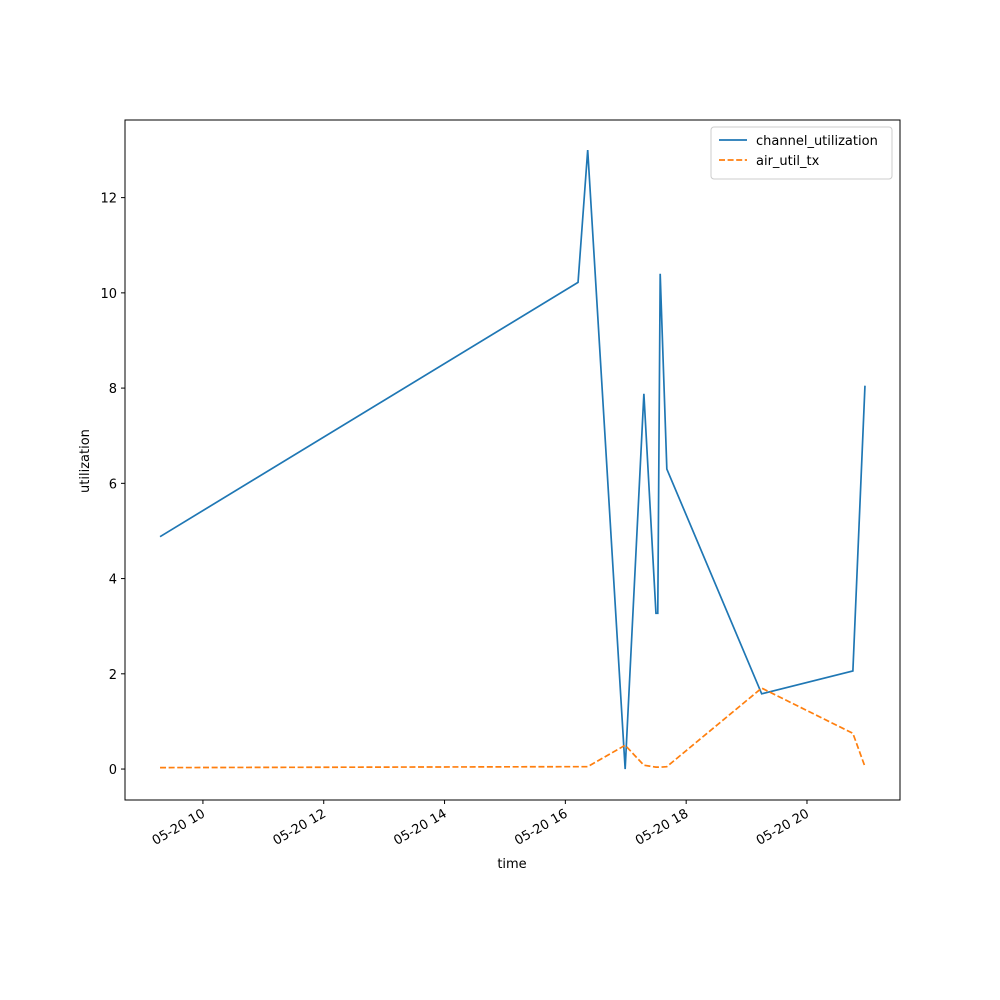  What do you see at coordinates (113, 580) in the screenshot?
I see `y-tick-label: 4` at bounding box center [113, 580].